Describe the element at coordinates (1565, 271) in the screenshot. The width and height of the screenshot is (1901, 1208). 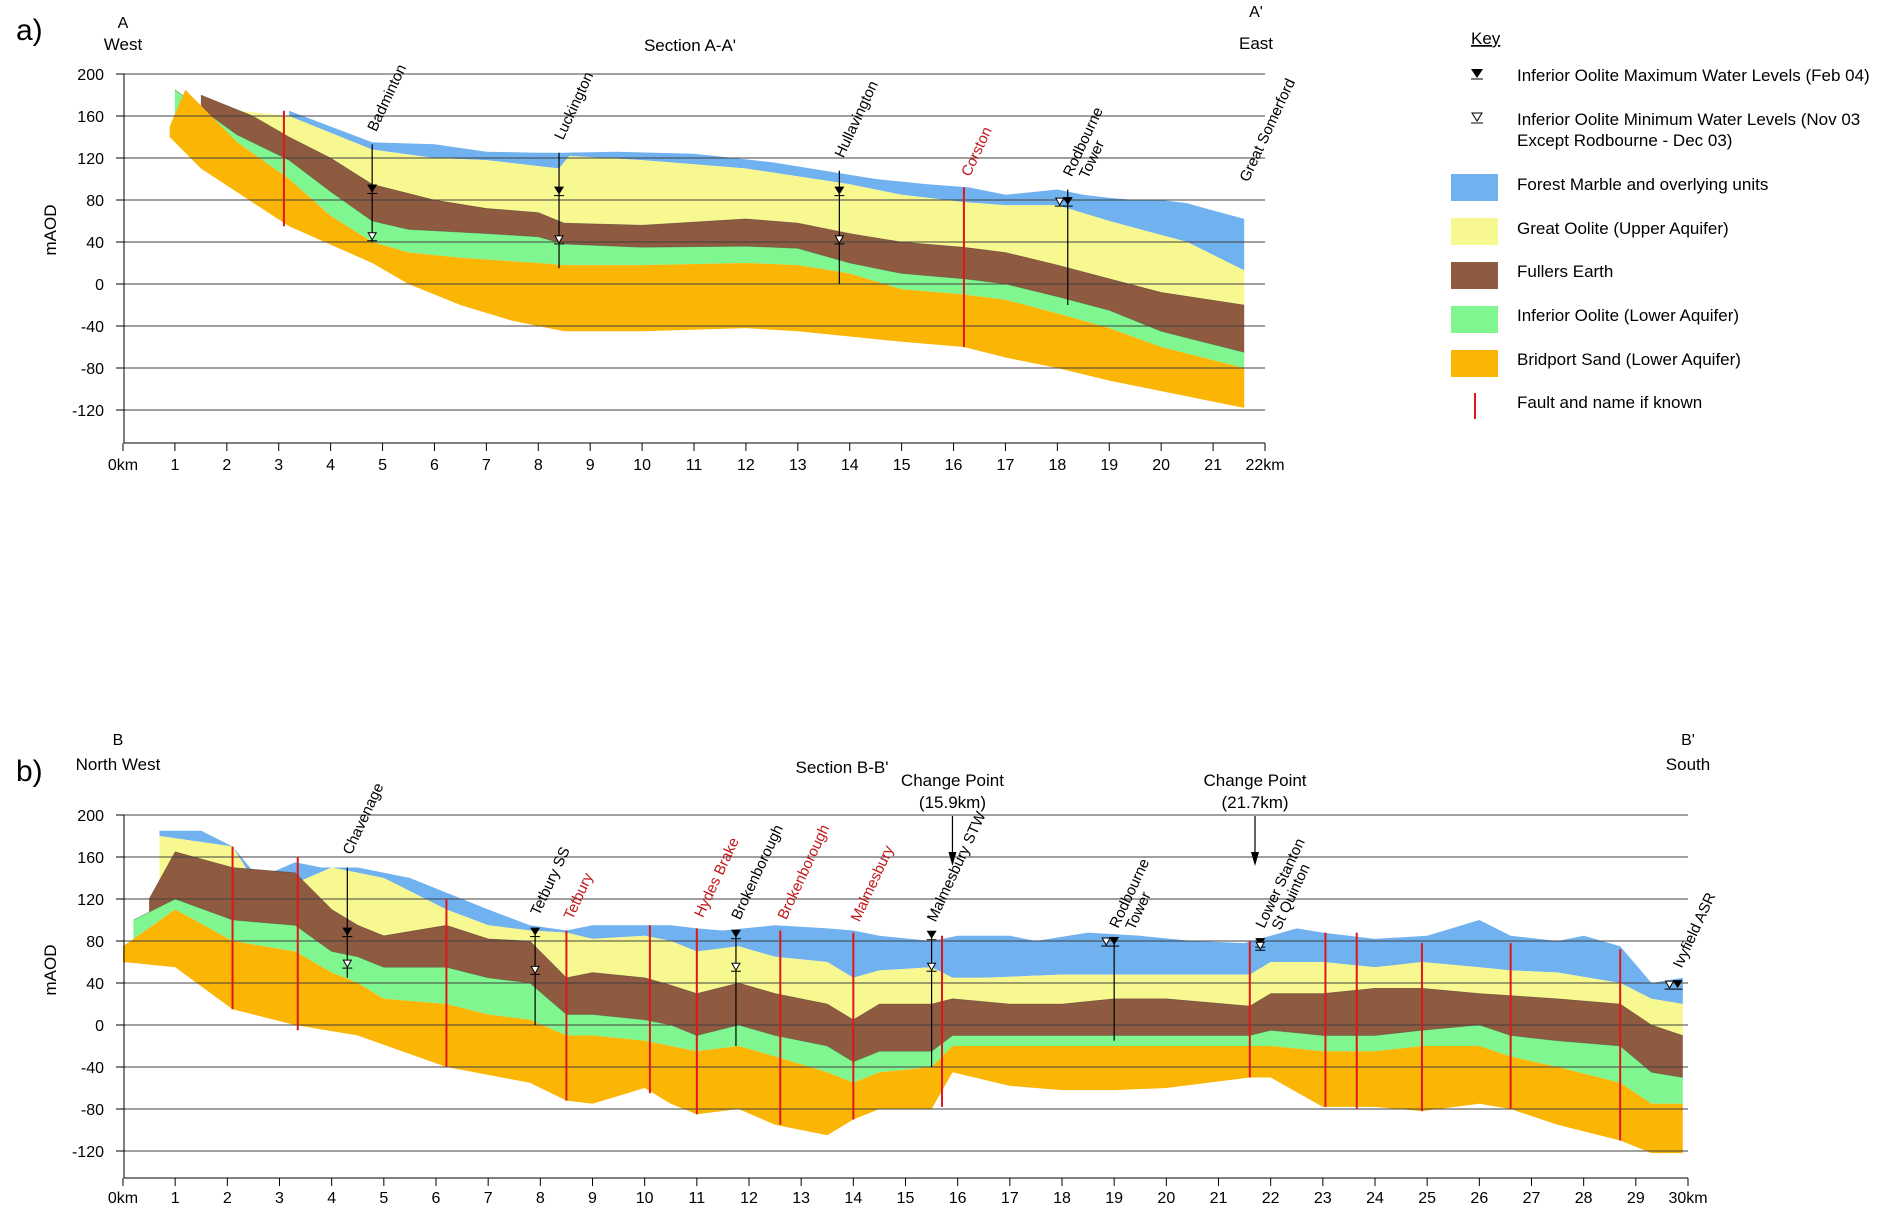
I see `key-label-fullers-earth: Fullers Earth` at that location.